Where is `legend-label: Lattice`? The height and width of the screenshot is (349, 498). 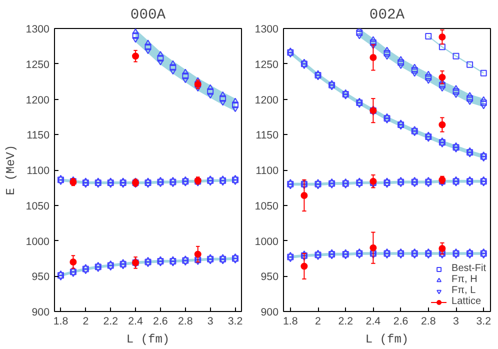 legend-label: Lattice is located at coordinates (467, 301).